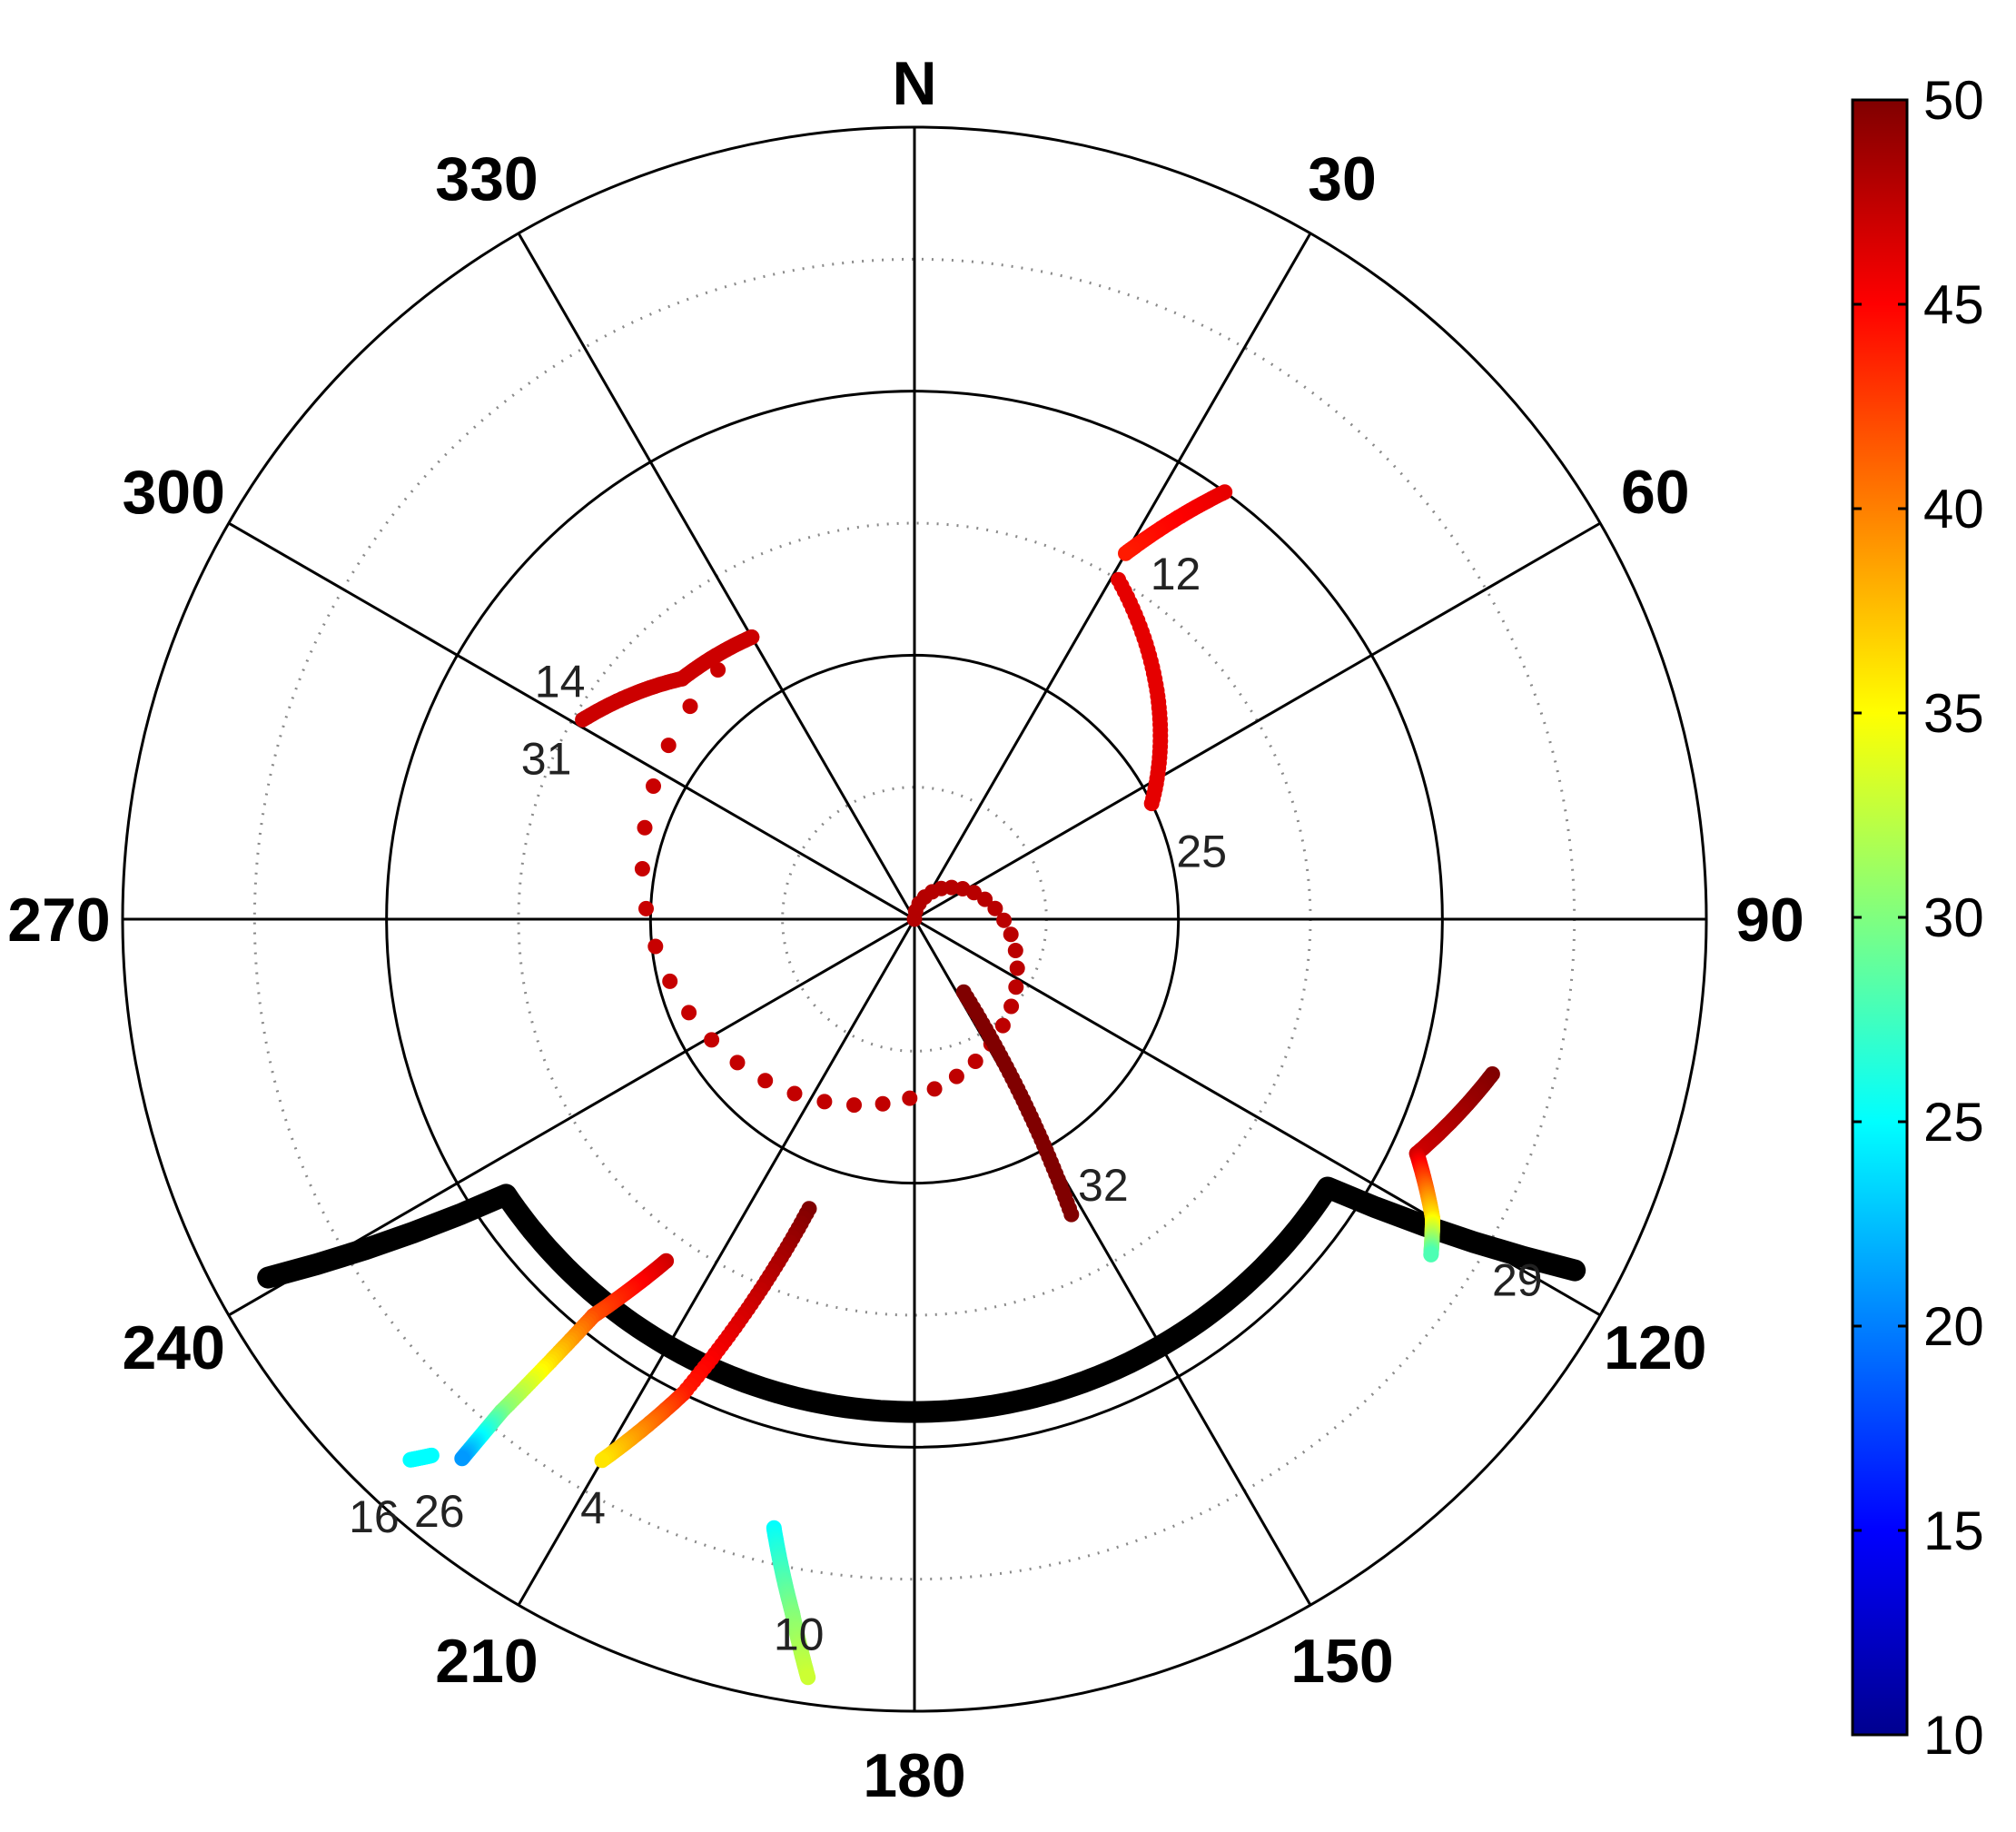  Describe the element at coordinates (375, 1517) in the screenshot. I see `prn-label-16: 16` at that location.